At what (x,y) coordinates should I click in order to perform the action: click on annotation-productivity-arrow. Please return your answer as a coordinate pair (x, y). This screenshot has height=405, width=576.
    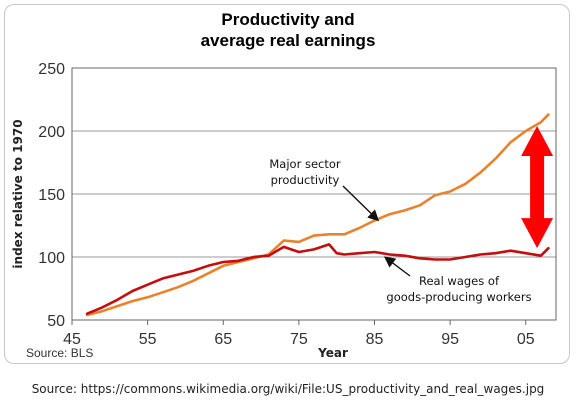
    Looking at the image, I should click on (361, 203).